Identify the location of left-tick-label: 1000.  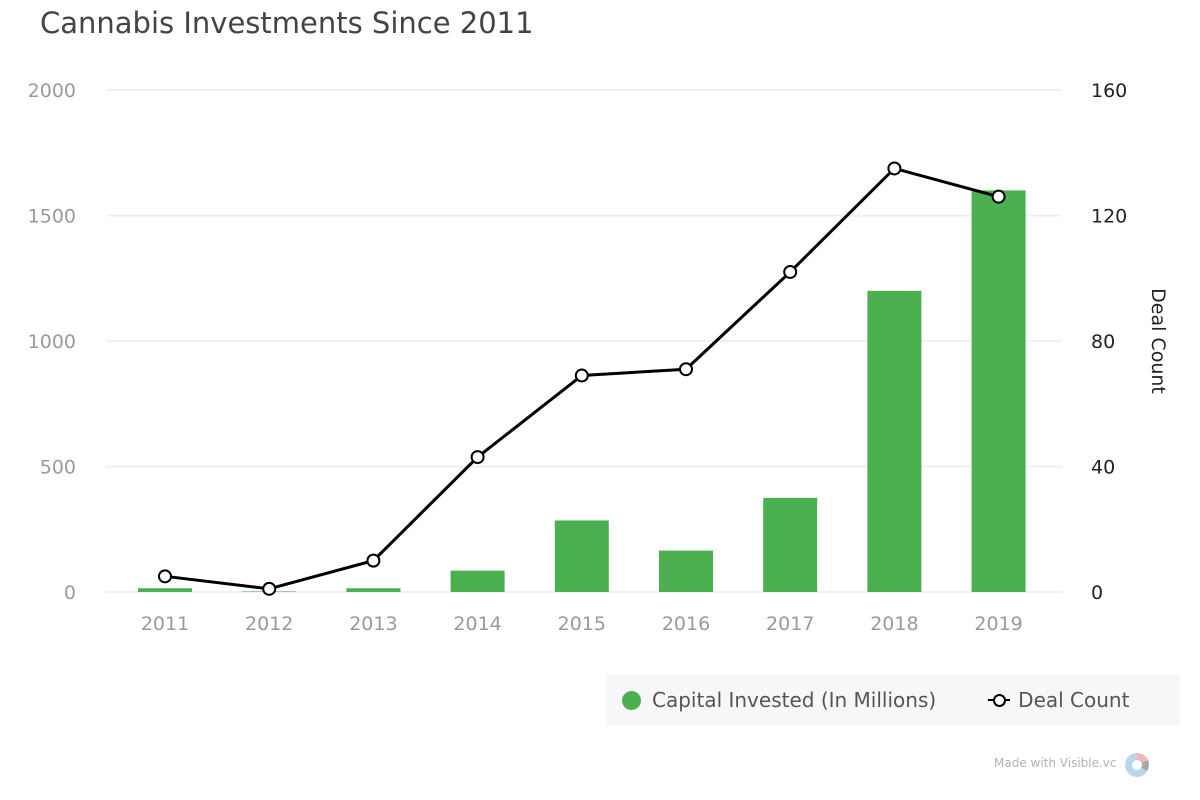
(52, 342).